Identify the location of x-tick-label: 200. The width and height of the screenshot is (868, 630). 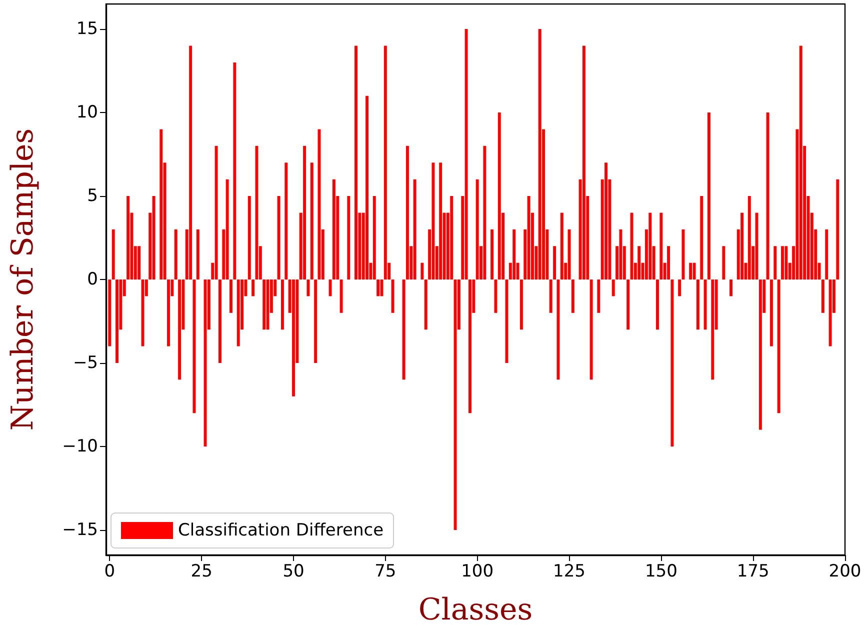
(845, 572).